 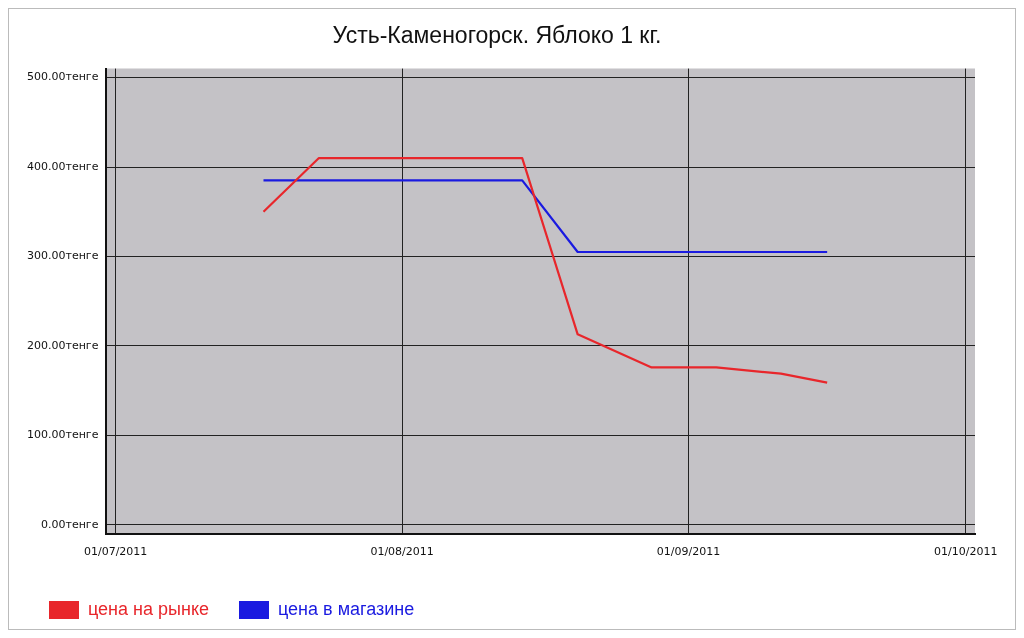 What do you see at coordinates (63, 77) in the screenshot?
I see `y-tick-label: 500.00тенге` at bounding box center [63, 77].